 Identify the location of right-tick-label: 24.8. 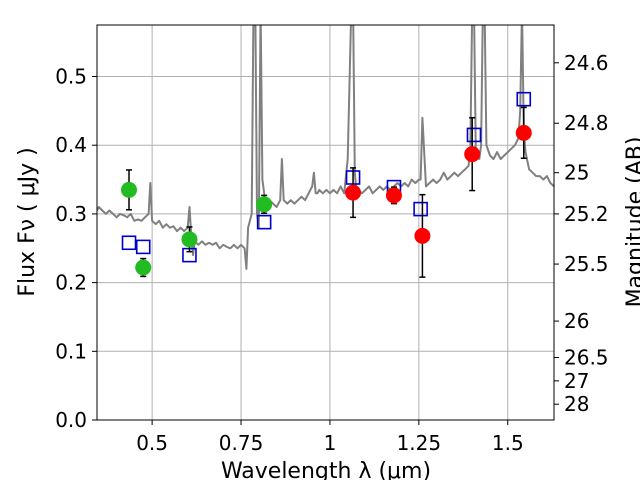
(586, 123).